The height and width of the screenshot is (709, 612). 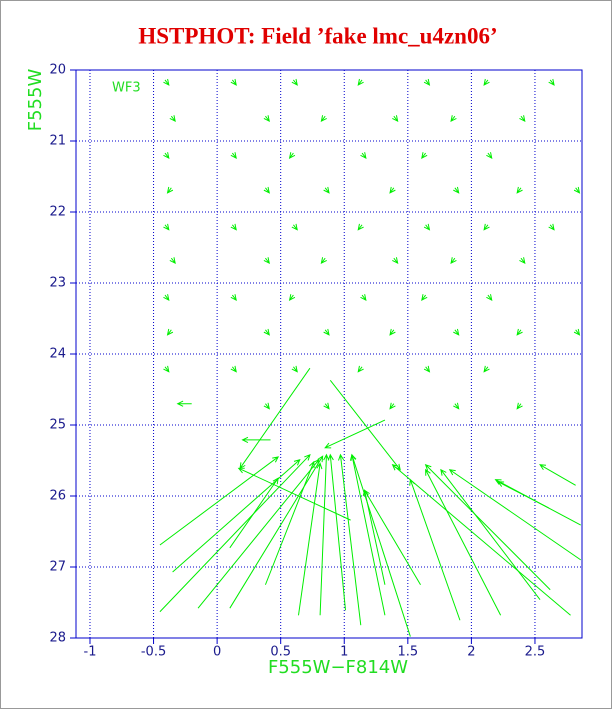 I want to click on x-tick-label: 0.5, so click(x=280, y=652).